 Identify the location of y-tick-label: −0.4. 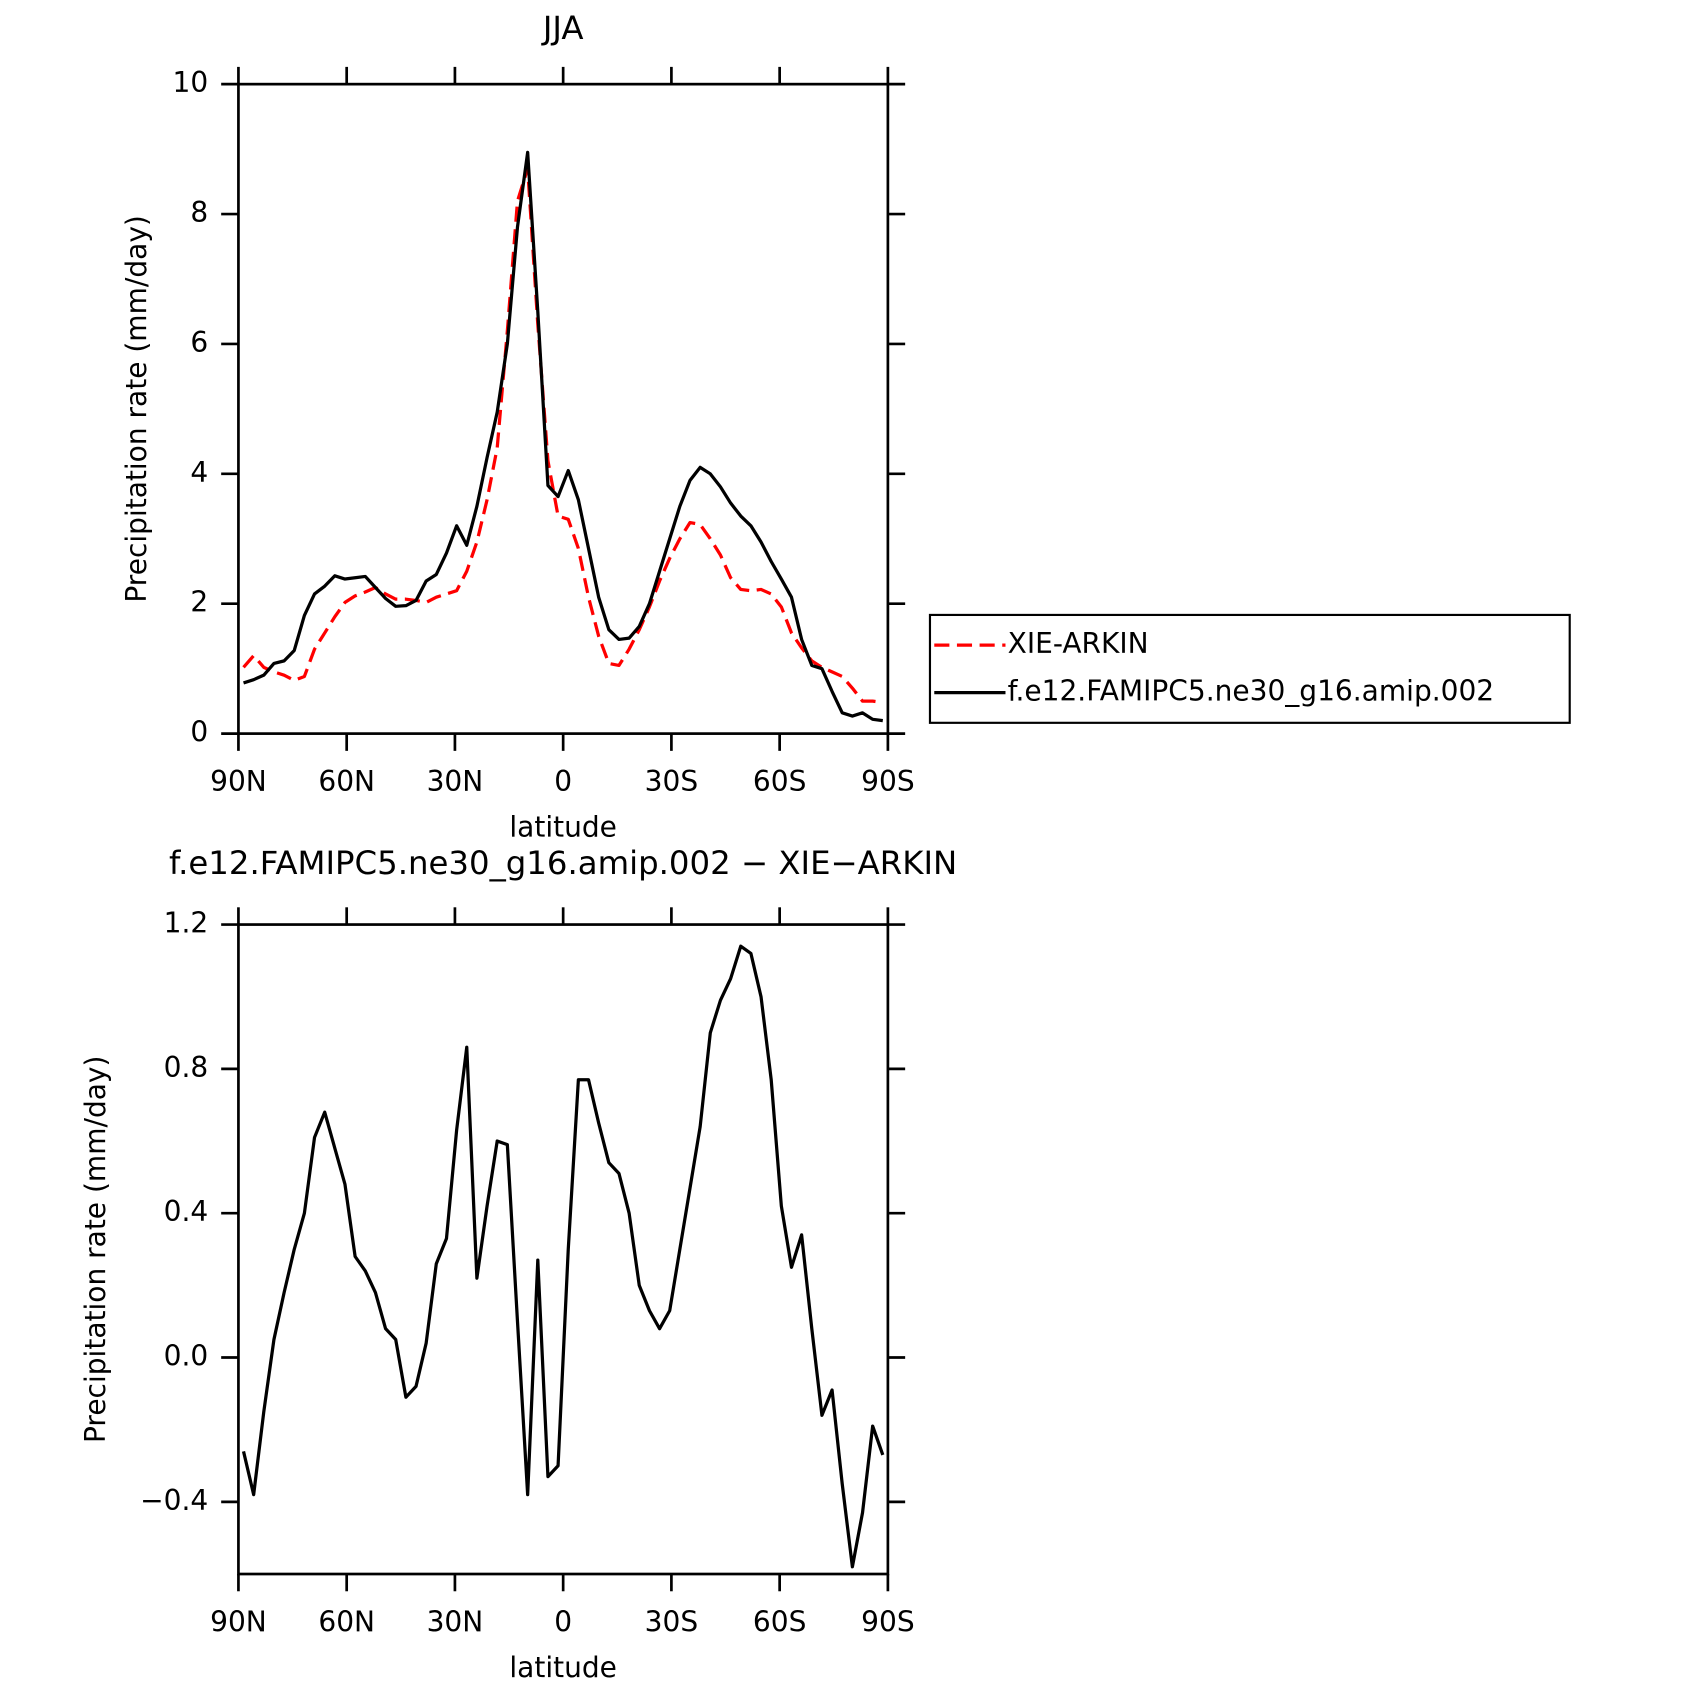
(174, 1500).